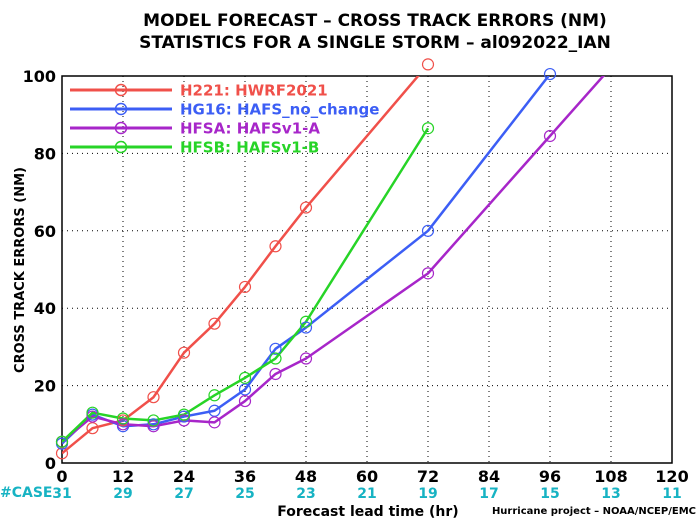 The width and height of the screenshot is (700, 520). I want to click on y-tick-label: 100, so click(39, 76).